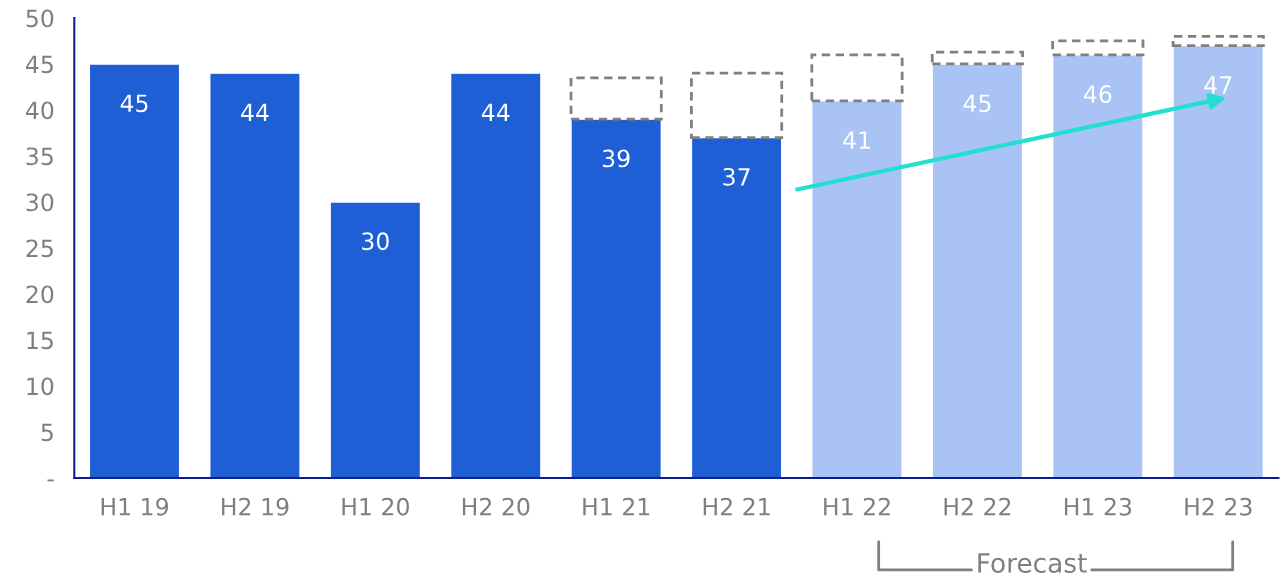  What do you see at coordinates (375, 241) in the screenshot?
I see `data-label: 30` at bounding box center [375, 241].